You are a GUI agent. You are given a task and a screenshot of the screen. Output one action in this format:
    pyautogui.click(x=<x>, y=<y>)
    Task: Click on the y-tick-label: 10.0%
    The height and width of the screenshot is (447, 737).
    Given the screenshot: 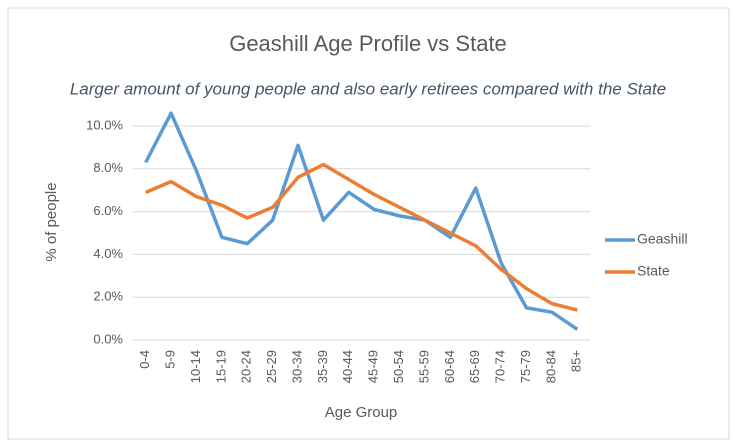 What is the action you would take?
    pyautogui.click(x=104, y=124)
    